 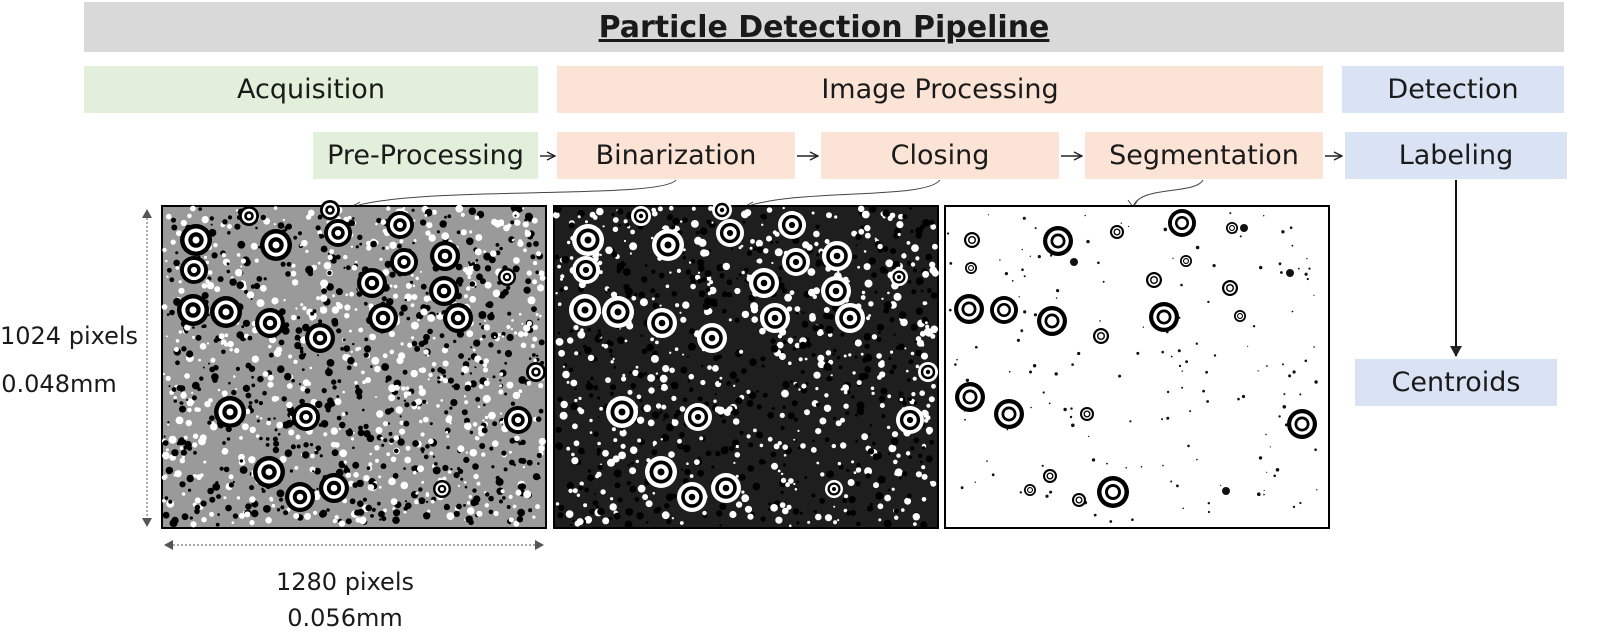 What do you see at coordinates (59, 384) in the screenshot?
I see `height-mm-label: 0.048mm` at bounding box center [59, 384].